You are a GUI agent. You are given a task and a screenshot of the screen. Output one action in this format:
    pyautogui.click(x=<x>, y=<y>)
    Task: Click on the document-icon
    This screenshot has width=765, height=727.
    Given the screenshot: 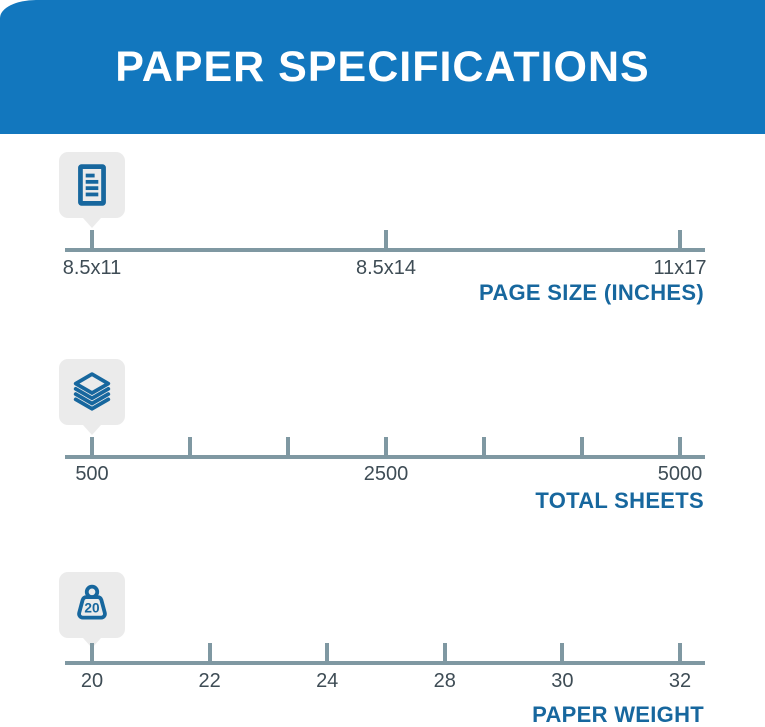 What is the action you would take?
    pyautogui.click(x=92, y=185)
    